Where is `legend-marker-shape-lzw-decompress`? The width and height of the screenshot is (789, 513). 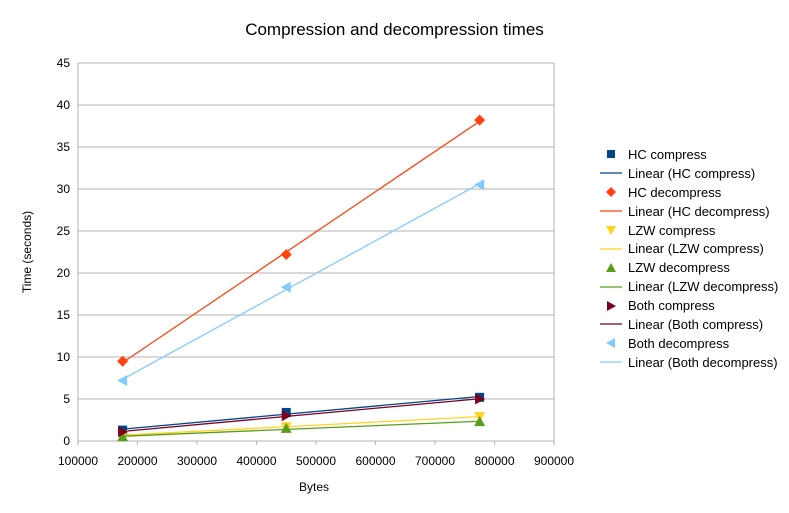 legend-marker-shape-lzw-decompress is located at coordinates (611, 267).